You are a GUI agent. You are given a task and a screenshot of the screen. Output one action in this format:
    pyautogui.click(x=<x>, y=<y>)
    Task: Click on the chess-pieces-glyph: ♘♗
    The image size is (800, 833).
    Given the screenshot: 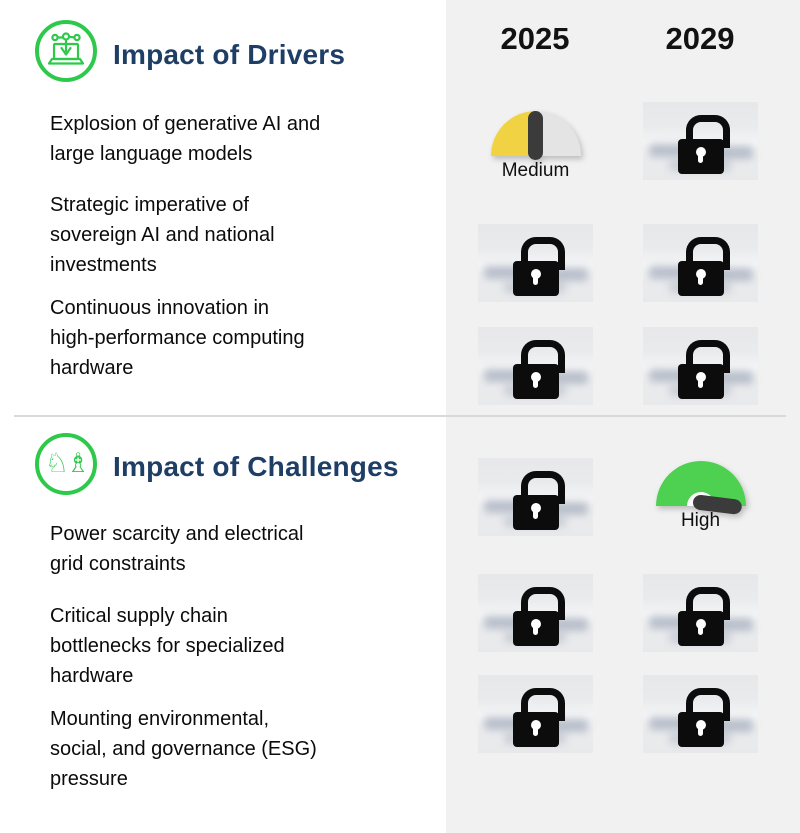 What is the action you would take?
    pyautogui.click(x=67, y=463)
    